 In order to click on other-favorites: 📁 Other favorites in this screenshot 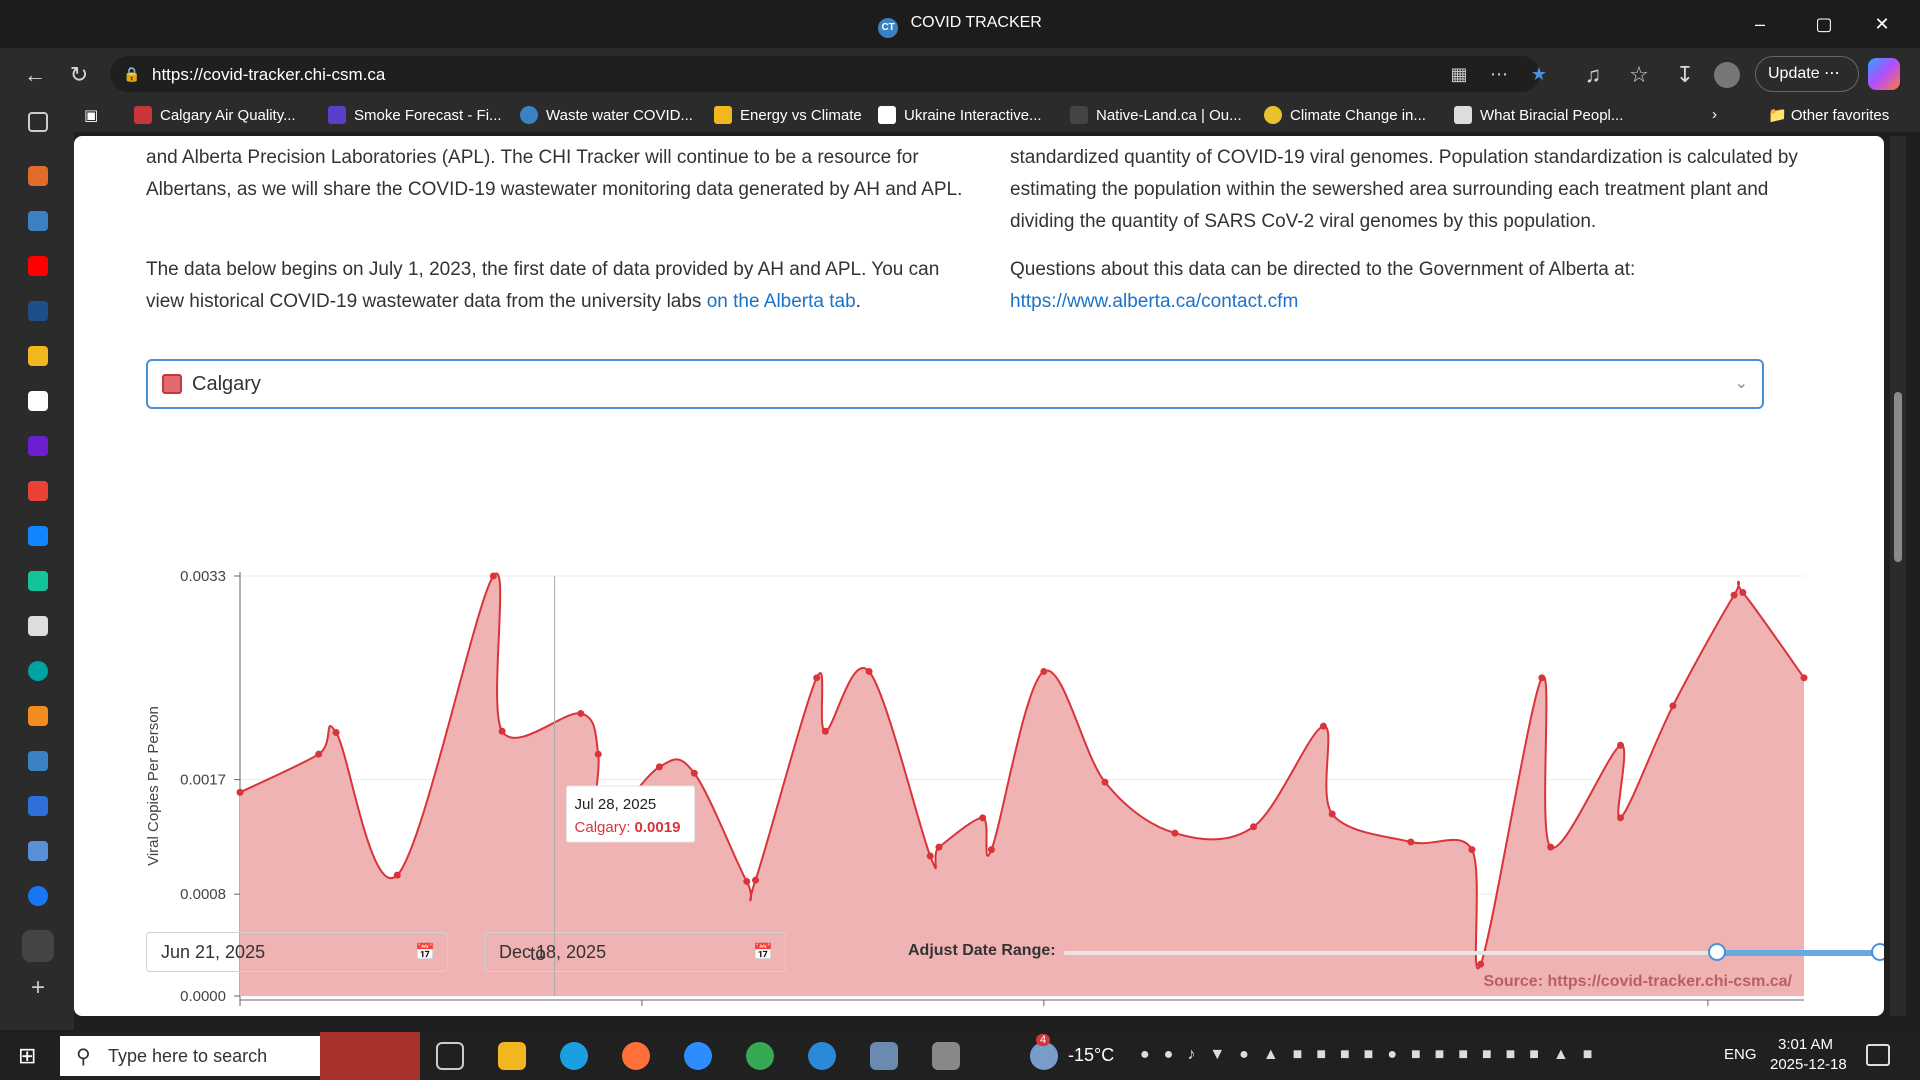, I will do `click(1828, 115)`.